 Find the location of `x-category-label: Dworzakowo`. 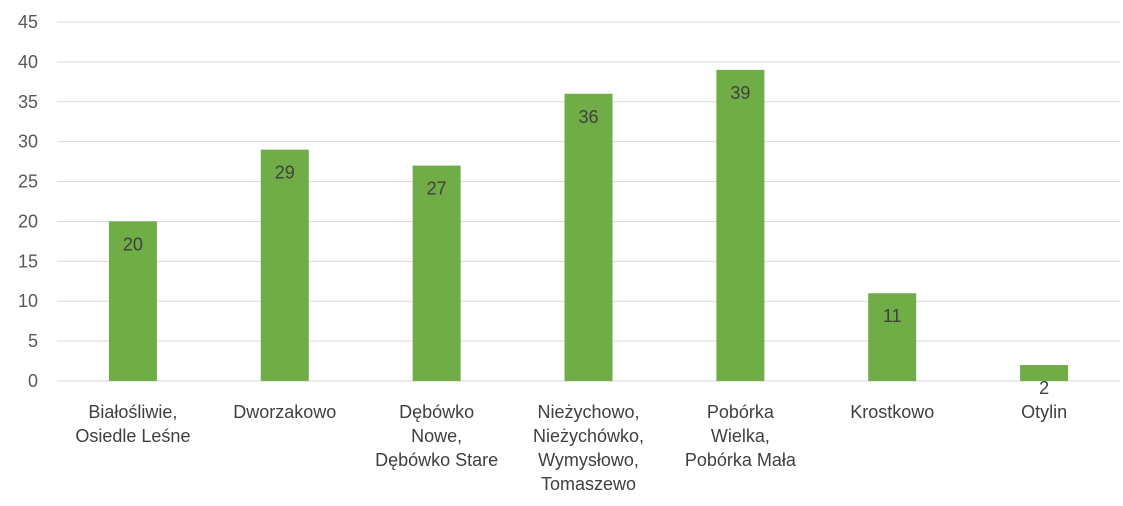

x-category-label: Dworzakowo is located at coordinates (284, 412).